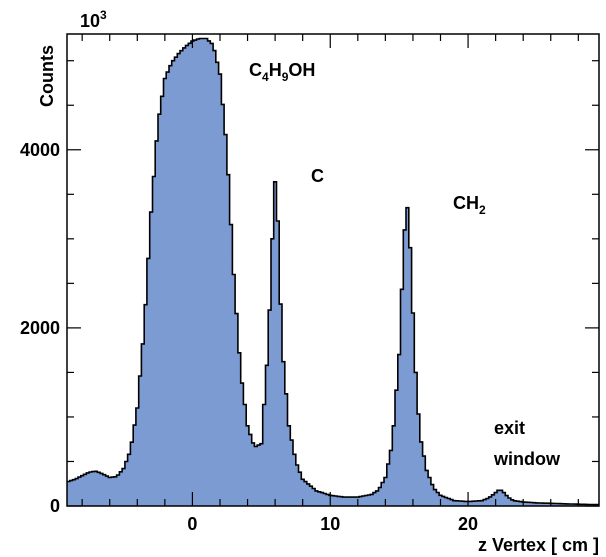 The image size is (606, 557). I want to click on y-tick-label: 0, so click(55, 506).